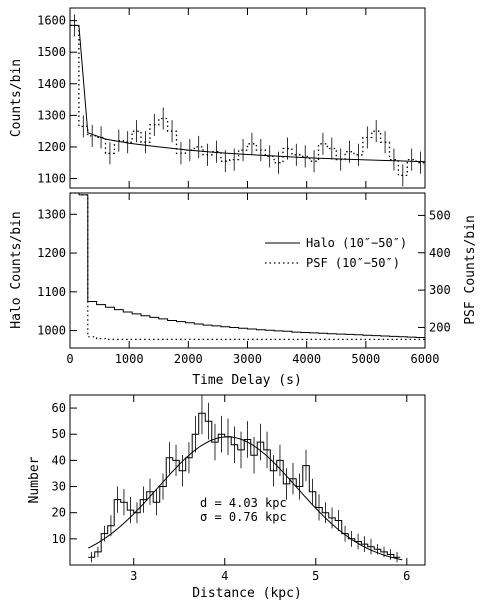  I want to click on legend-psf-label: PSF (10″−50″), so click(353, 263).